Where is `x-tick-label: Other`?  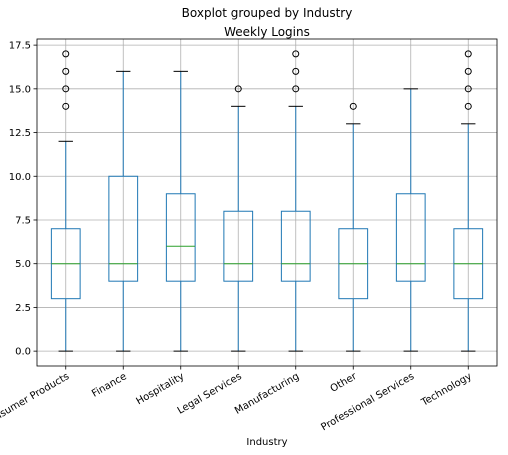
x-tick-label: Other is located at coordinates (344, 383).